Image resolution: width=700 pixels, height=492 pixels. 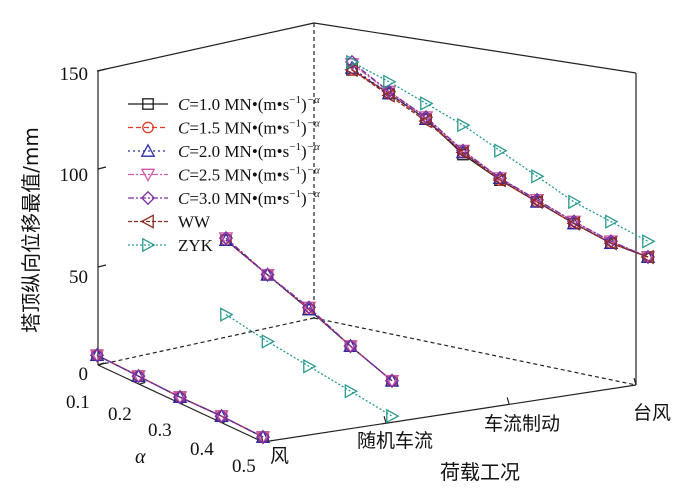 I want to click on series-1-line-随机车流, so click(x=309, y=310).